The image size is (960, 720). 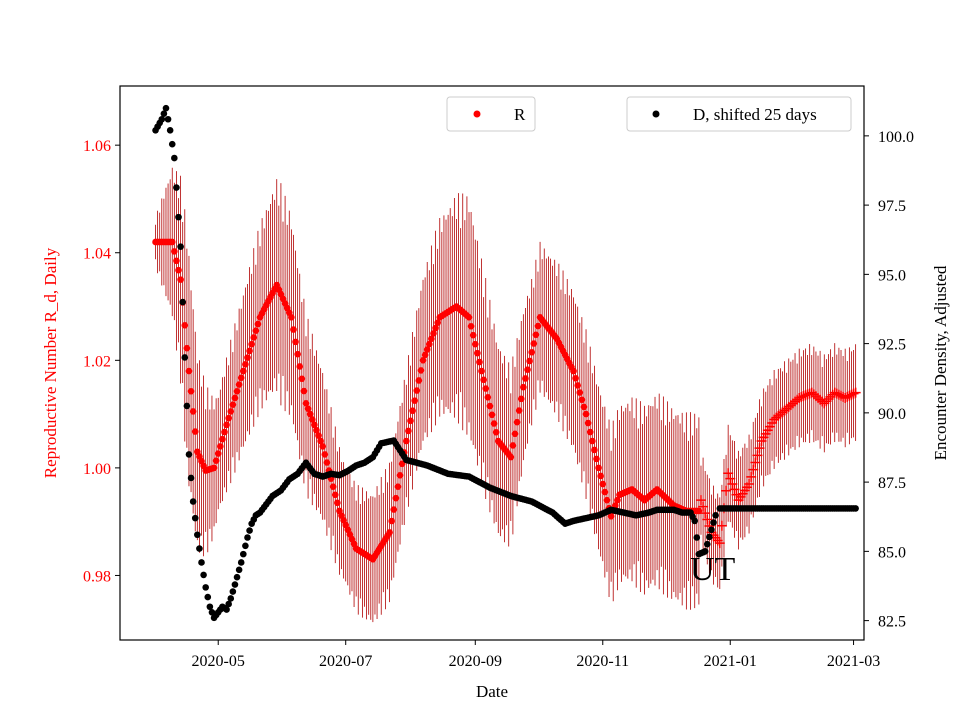 What do you see at coordinates (892, 206) in the screenshot?
I see `y-right-tick-label: 97.5` at bounding box center [892, 206].